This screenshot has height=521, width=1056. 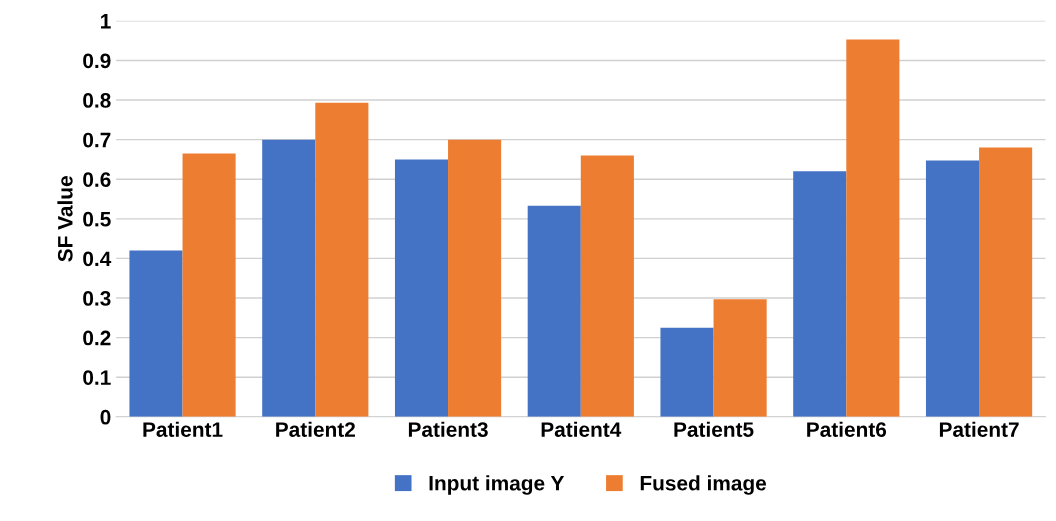 What do you see at coordinates (106, 21) in the screenshot?
I see `y-tick-label: 1` at bounding box center [106, 21].